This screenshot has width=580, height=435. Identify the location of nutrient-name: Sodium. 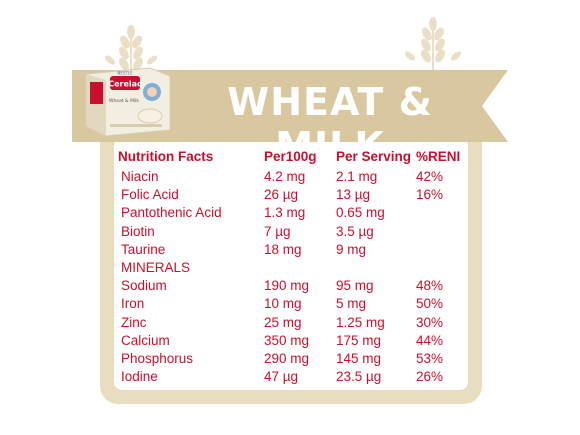
(144, 286).